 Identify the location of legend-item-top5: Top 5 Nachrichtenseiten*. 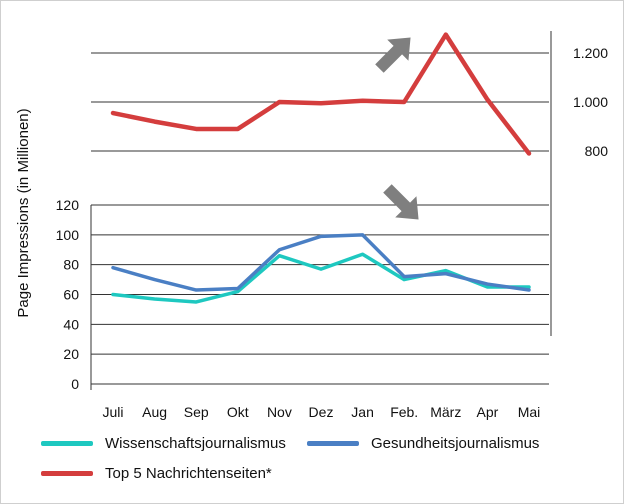
(156, 473).